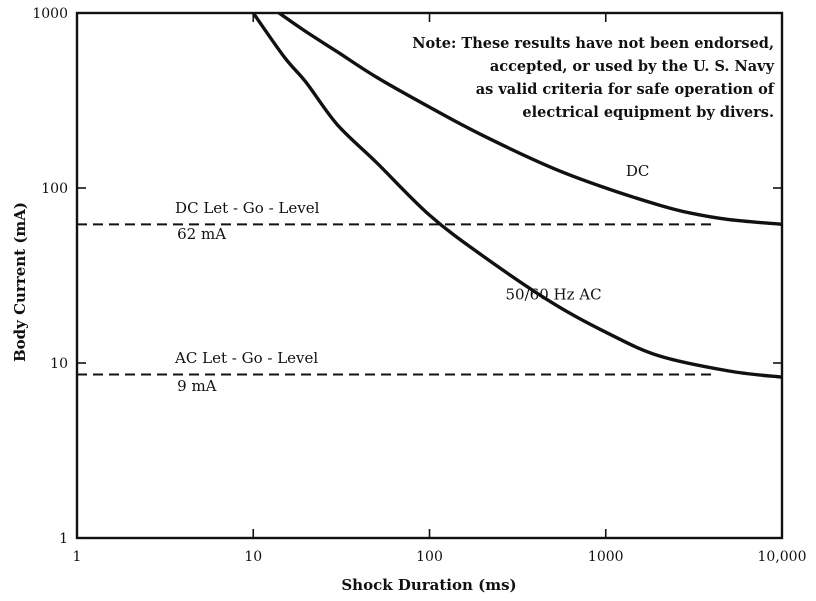  I want to click on y-tick-label: 10, so click(59, 364).